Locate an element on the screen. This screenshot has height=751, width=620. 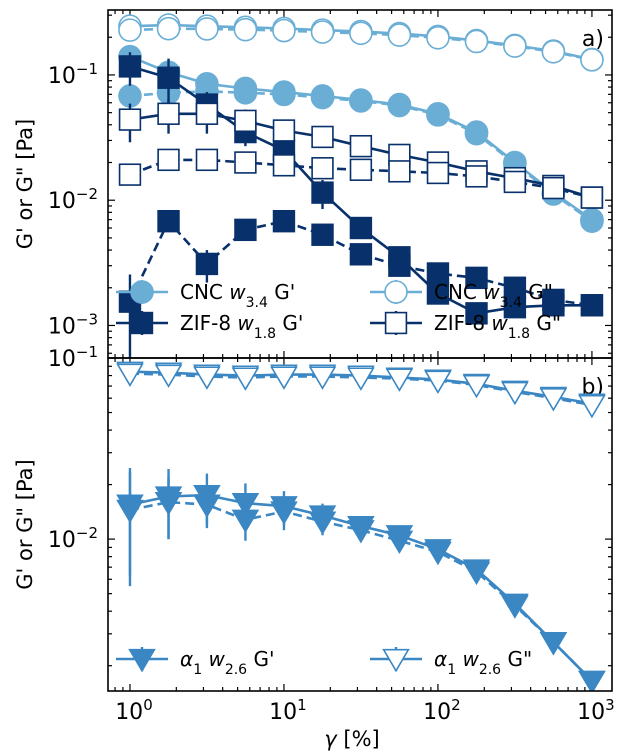
legend-item: ZIF-8 w1.8 G' is located at coordinates (209, 326).